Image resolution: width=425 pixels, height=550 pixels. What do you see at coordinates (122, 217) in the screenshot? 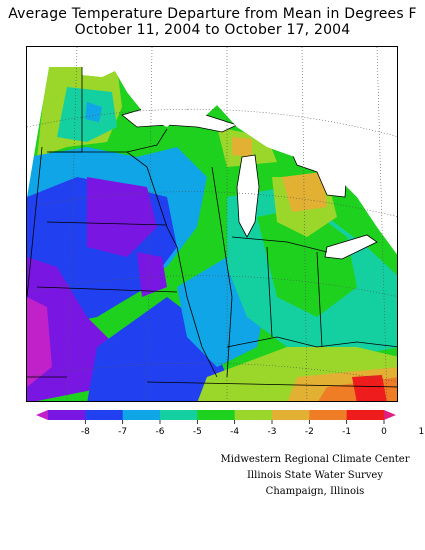
I see `zone-minus-7-iowa` at bounding box center [122, 217].